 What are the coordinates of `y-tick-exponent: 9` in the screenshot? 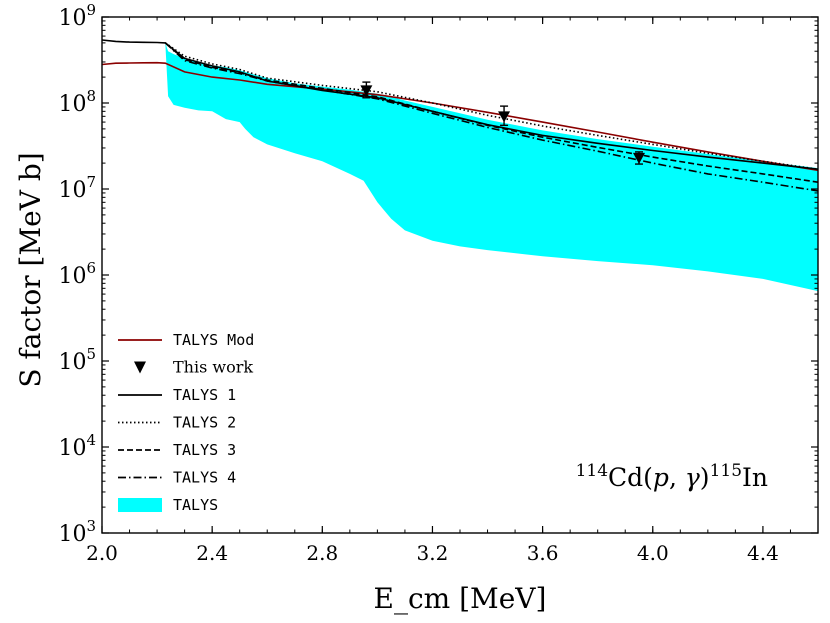 It's located at (91, 10).